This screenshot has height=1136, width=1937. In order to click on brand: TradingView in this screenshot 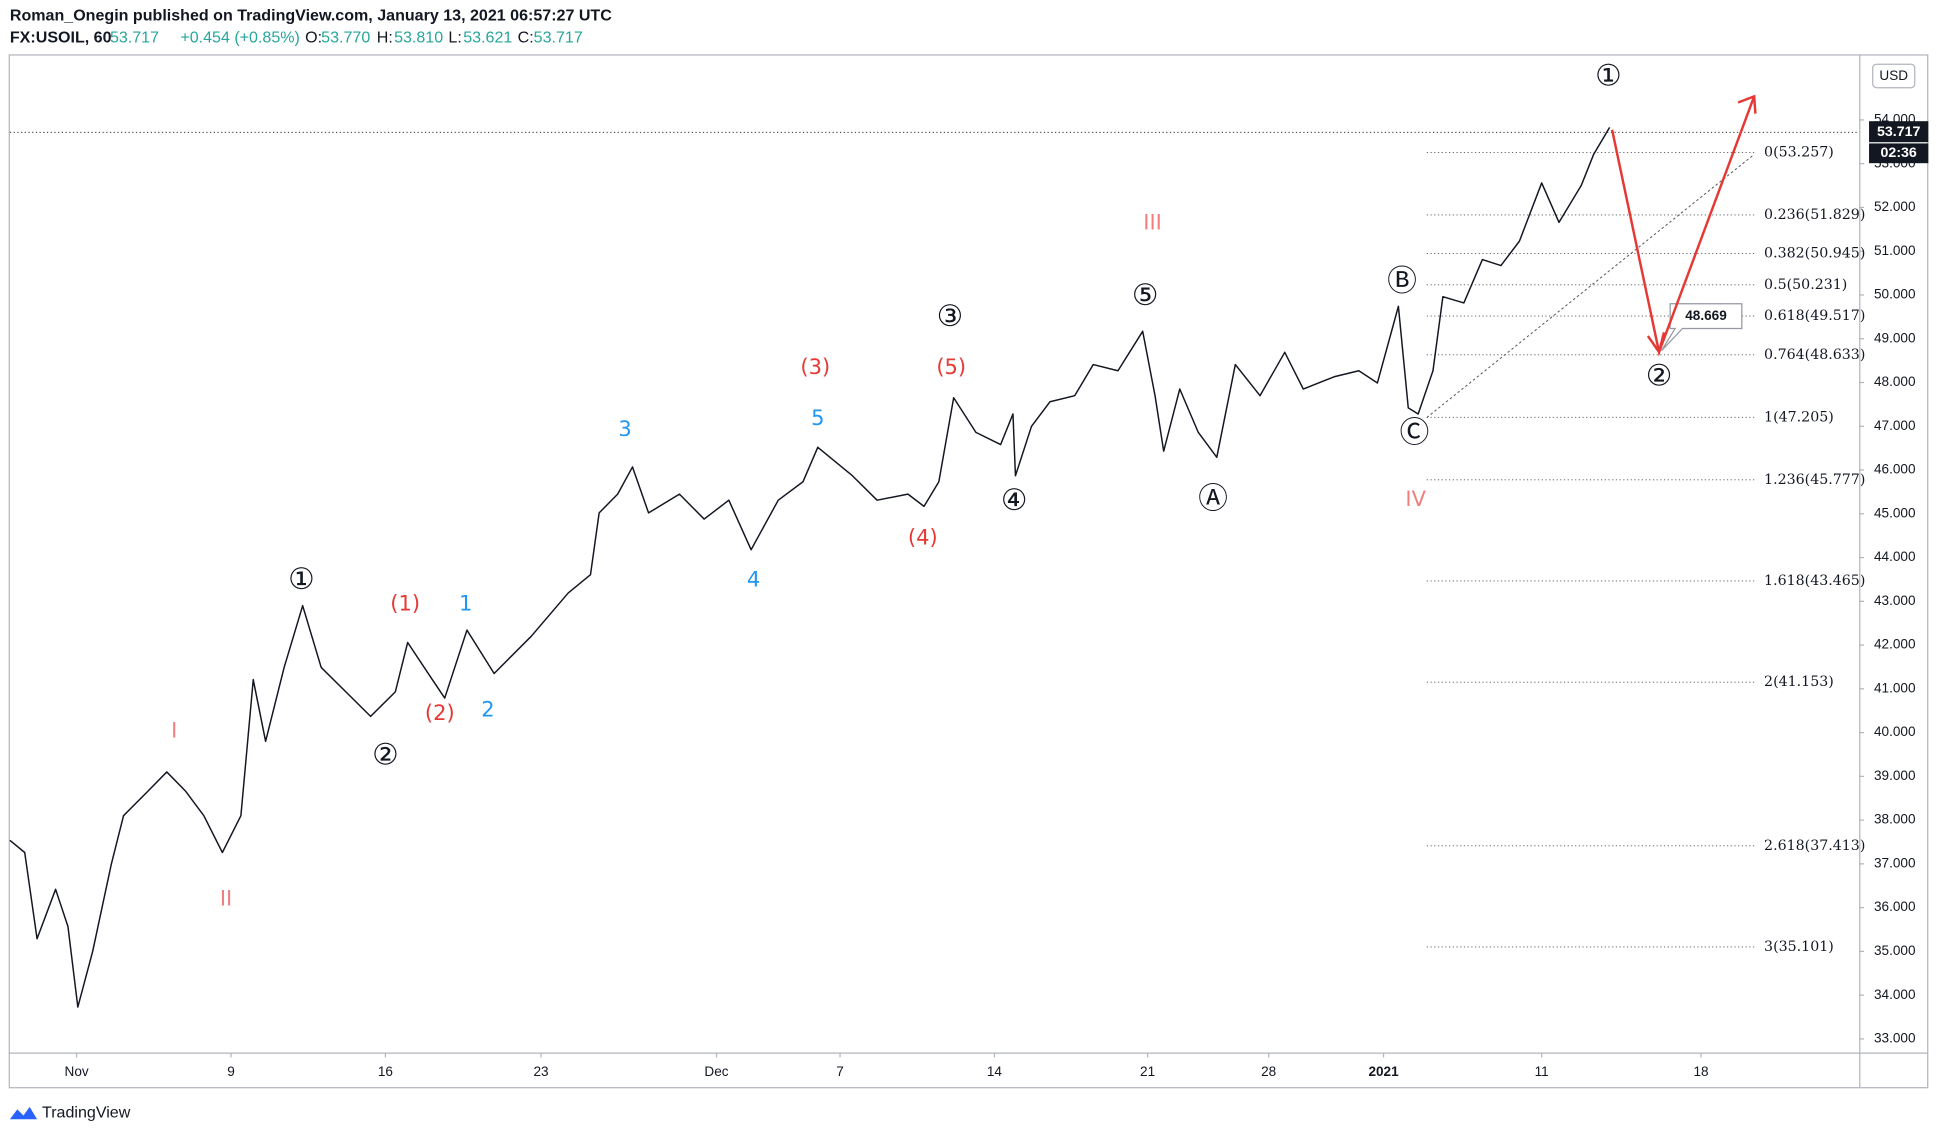, I will do `click(86, 1112)`.